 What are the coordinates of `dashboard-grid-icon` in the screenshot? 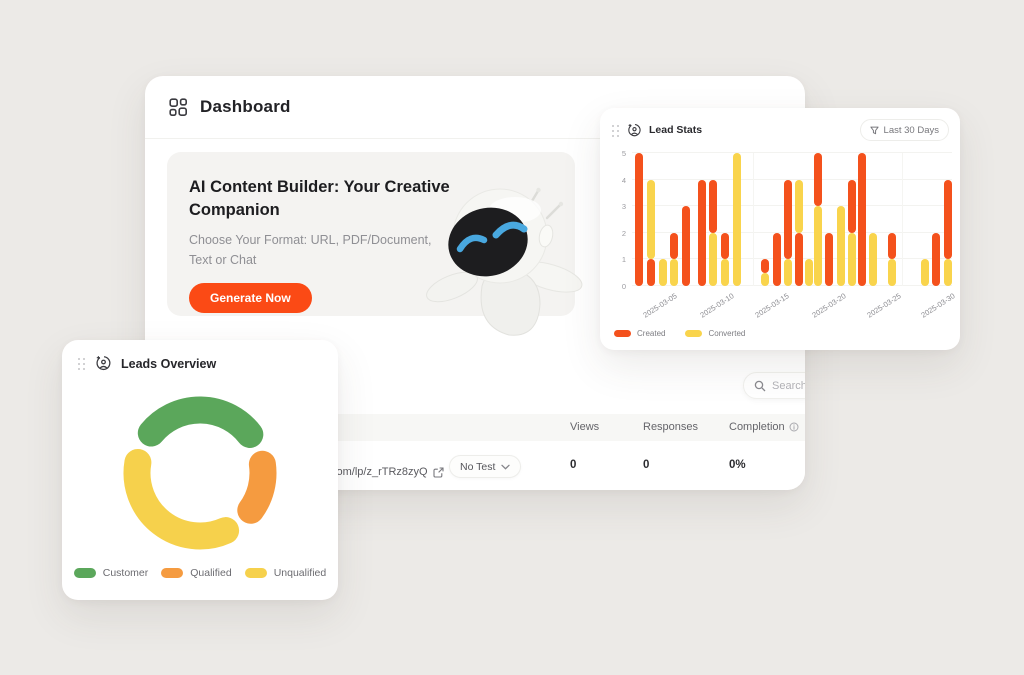 It's located at (178, 107).